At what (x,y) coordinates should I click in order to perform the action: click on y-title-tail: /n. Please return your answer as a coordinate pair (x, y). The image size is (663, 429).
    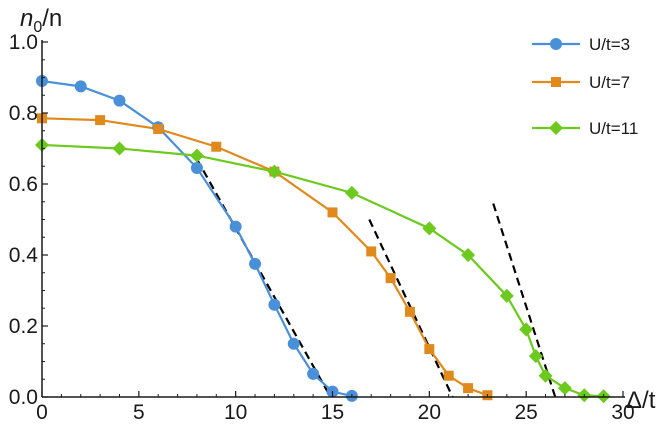
    Looking at the image, I should click on (52, 18).